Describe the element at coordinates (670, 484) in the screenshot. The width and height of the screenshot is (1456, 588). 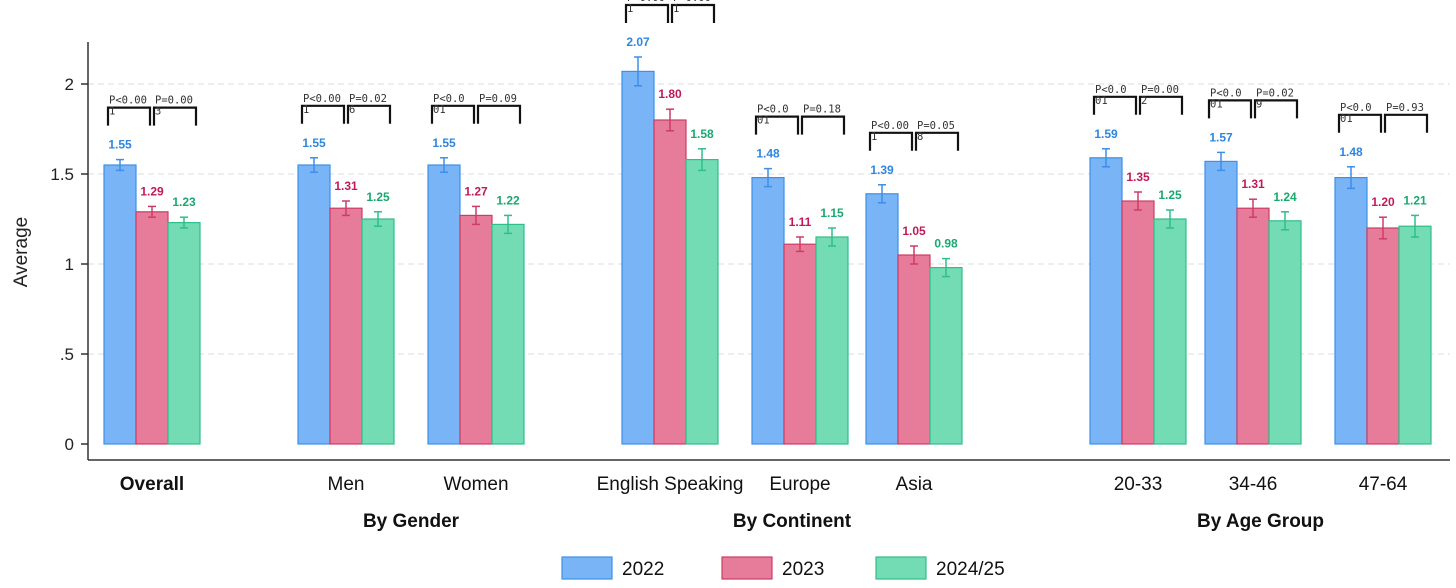
I see `category-label: English Speaking` at that location.